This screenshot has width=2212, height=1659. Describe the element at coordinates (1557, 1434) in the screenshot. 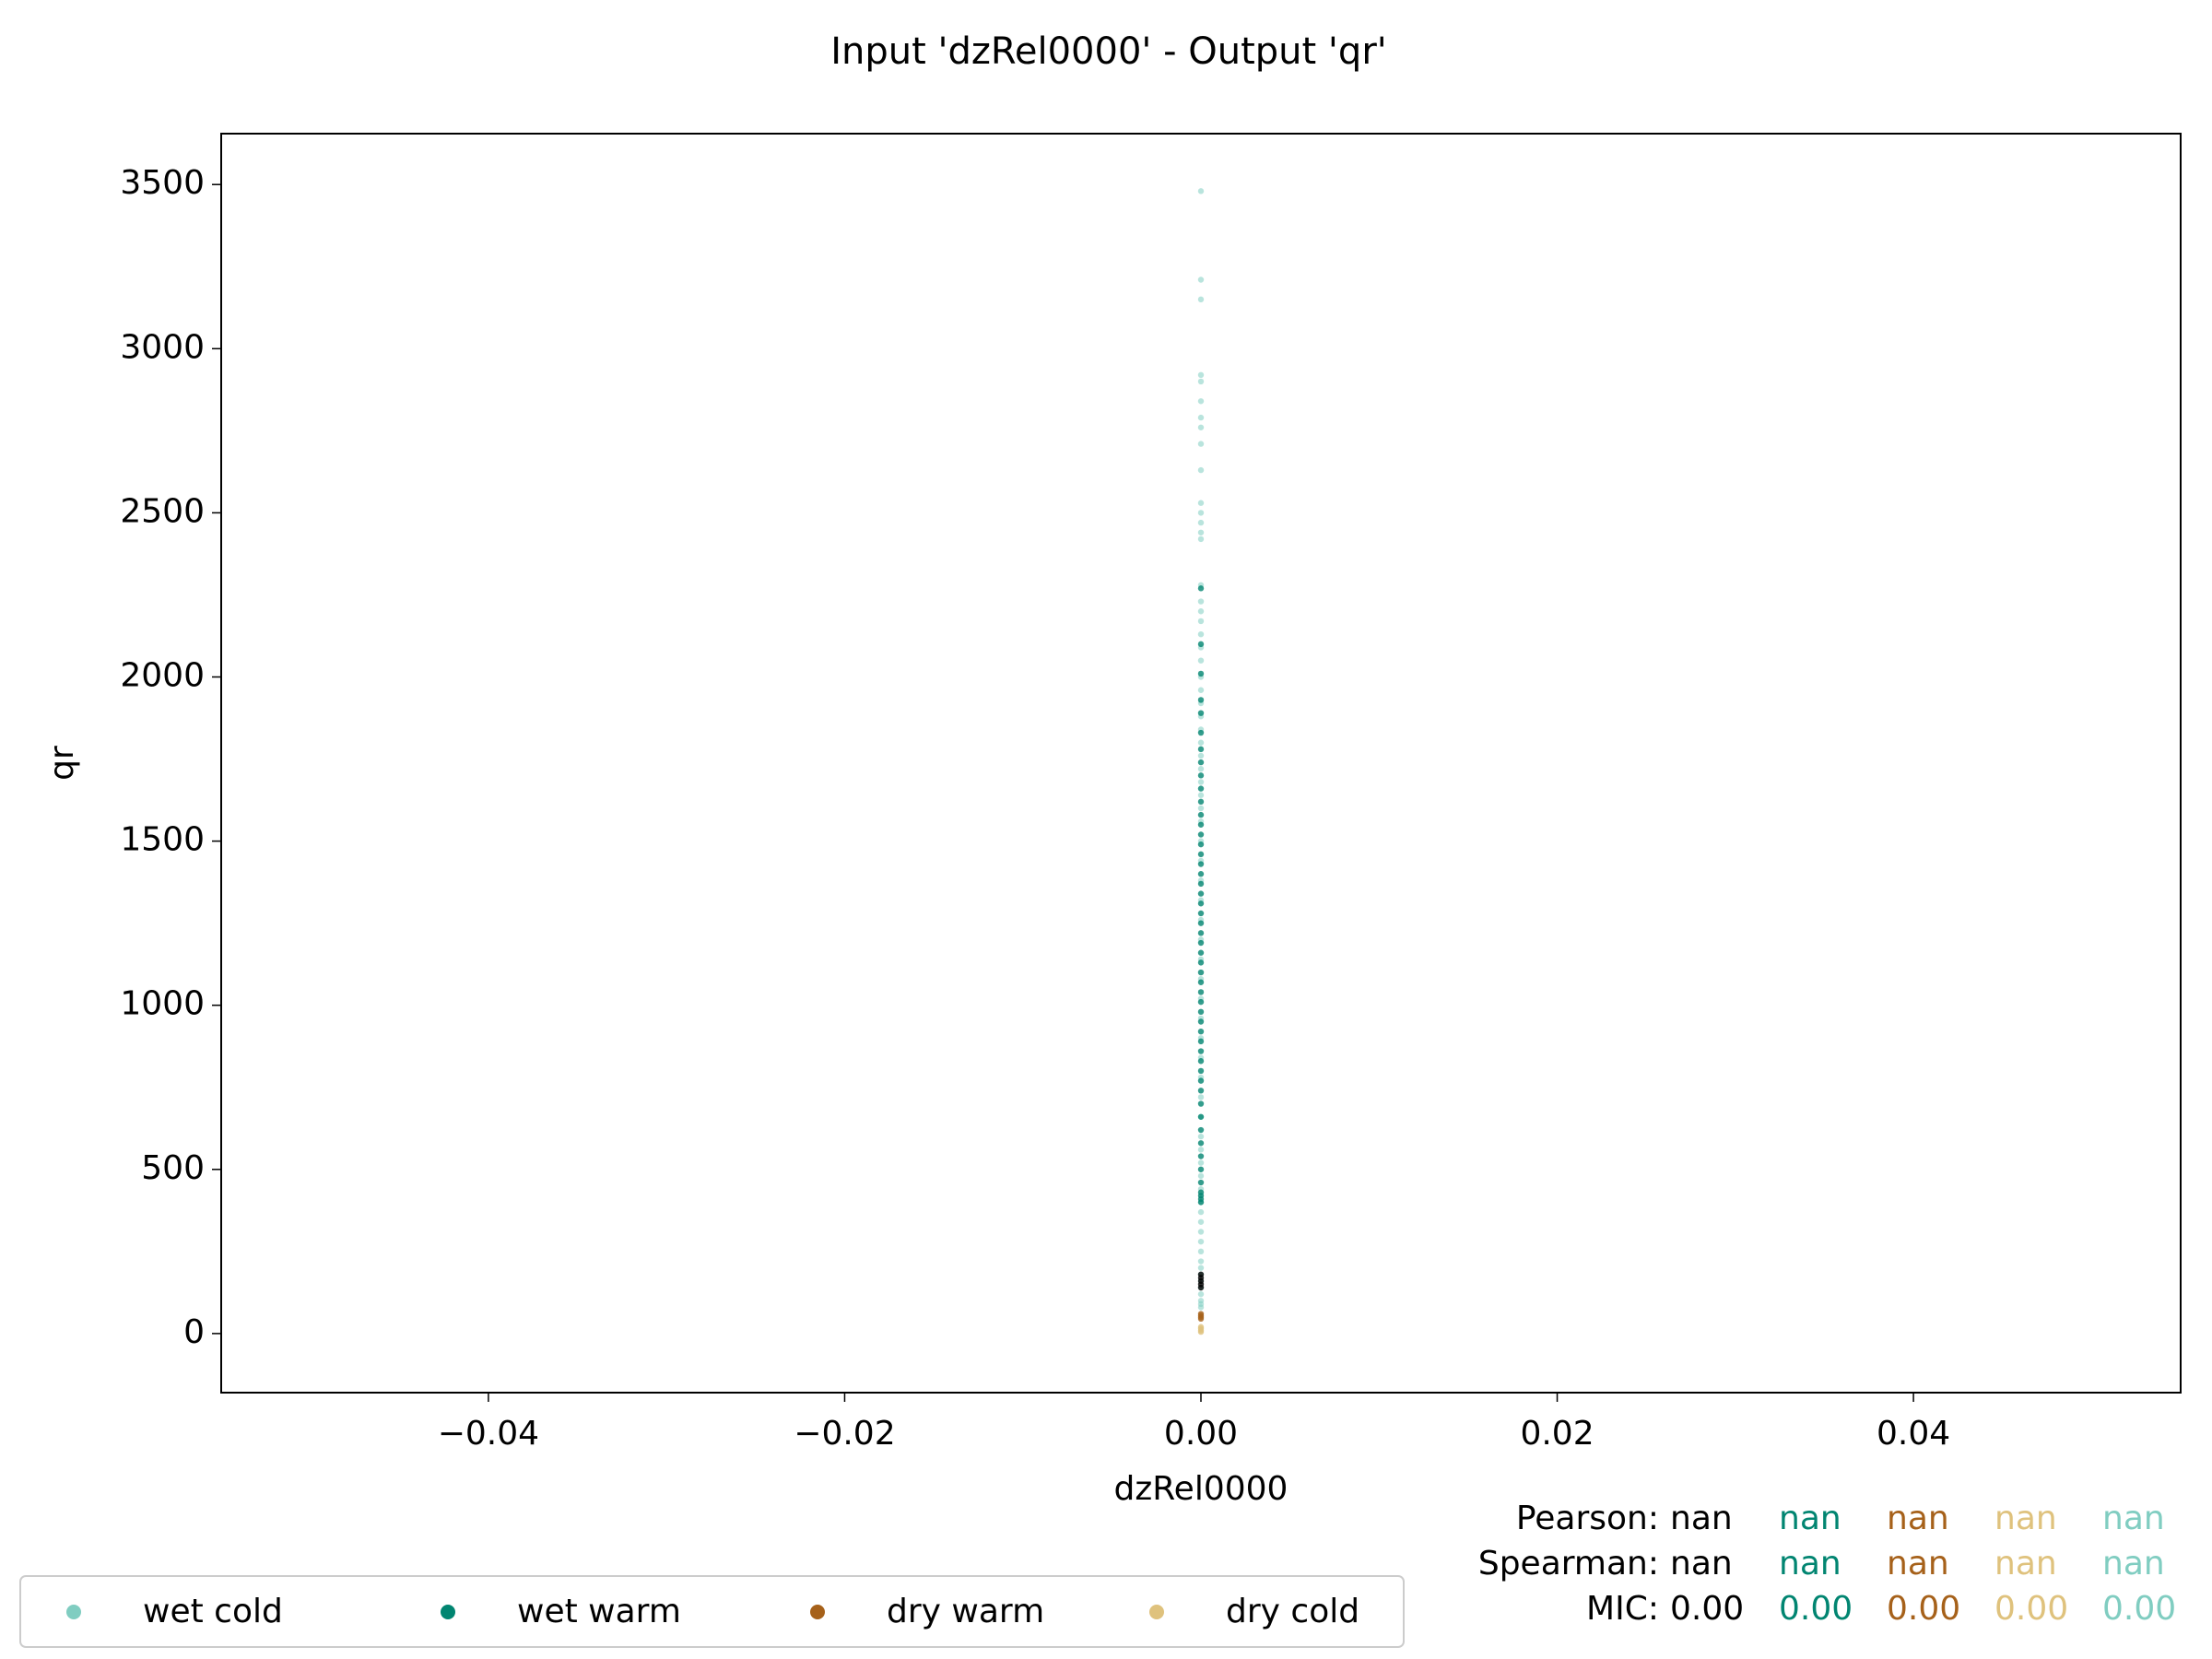

I see `x-tick-label: 0.02` at that location.